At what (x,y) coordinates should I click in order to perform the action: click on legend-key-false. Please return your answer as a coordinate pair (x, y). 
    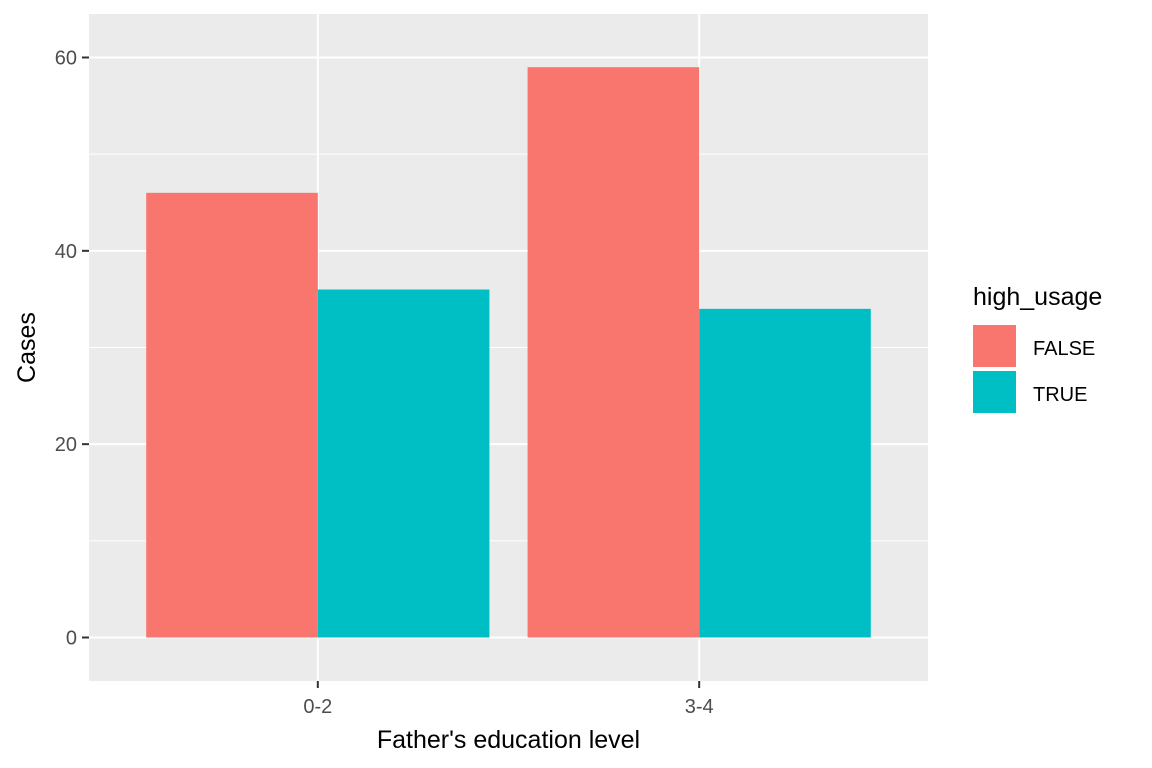
    Looking at the image, I should click on (994, 346).